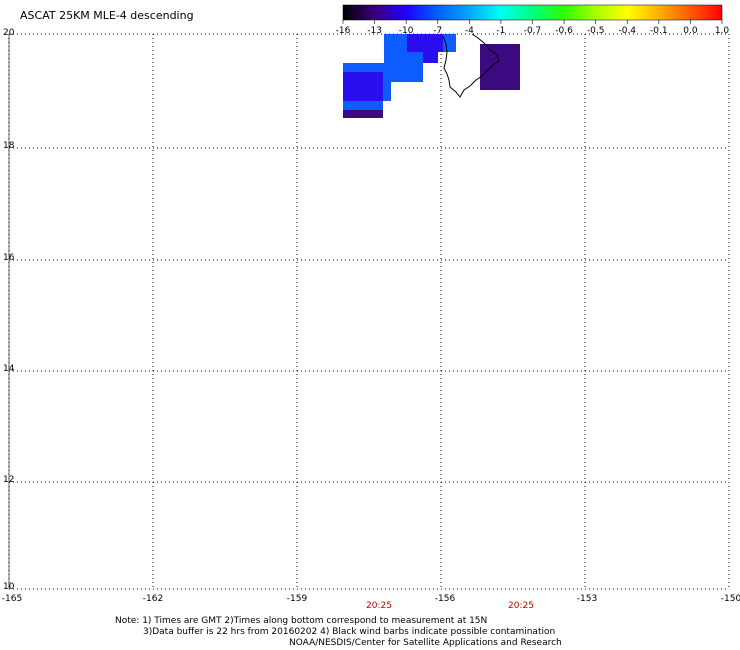 The height and width of the screenshot is (650, 740). I want to click on colorbar-label: -0.5, so click(595, 31).